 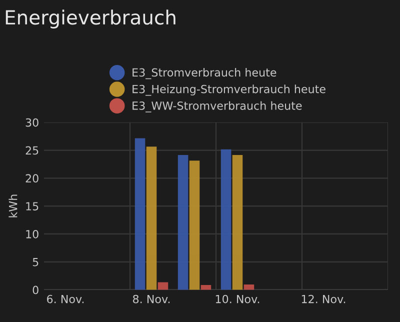 What do you see at coordinates (32, 122) in the screenshot?
I see `y-tick-label: 30` at bounding box center [32, 122].